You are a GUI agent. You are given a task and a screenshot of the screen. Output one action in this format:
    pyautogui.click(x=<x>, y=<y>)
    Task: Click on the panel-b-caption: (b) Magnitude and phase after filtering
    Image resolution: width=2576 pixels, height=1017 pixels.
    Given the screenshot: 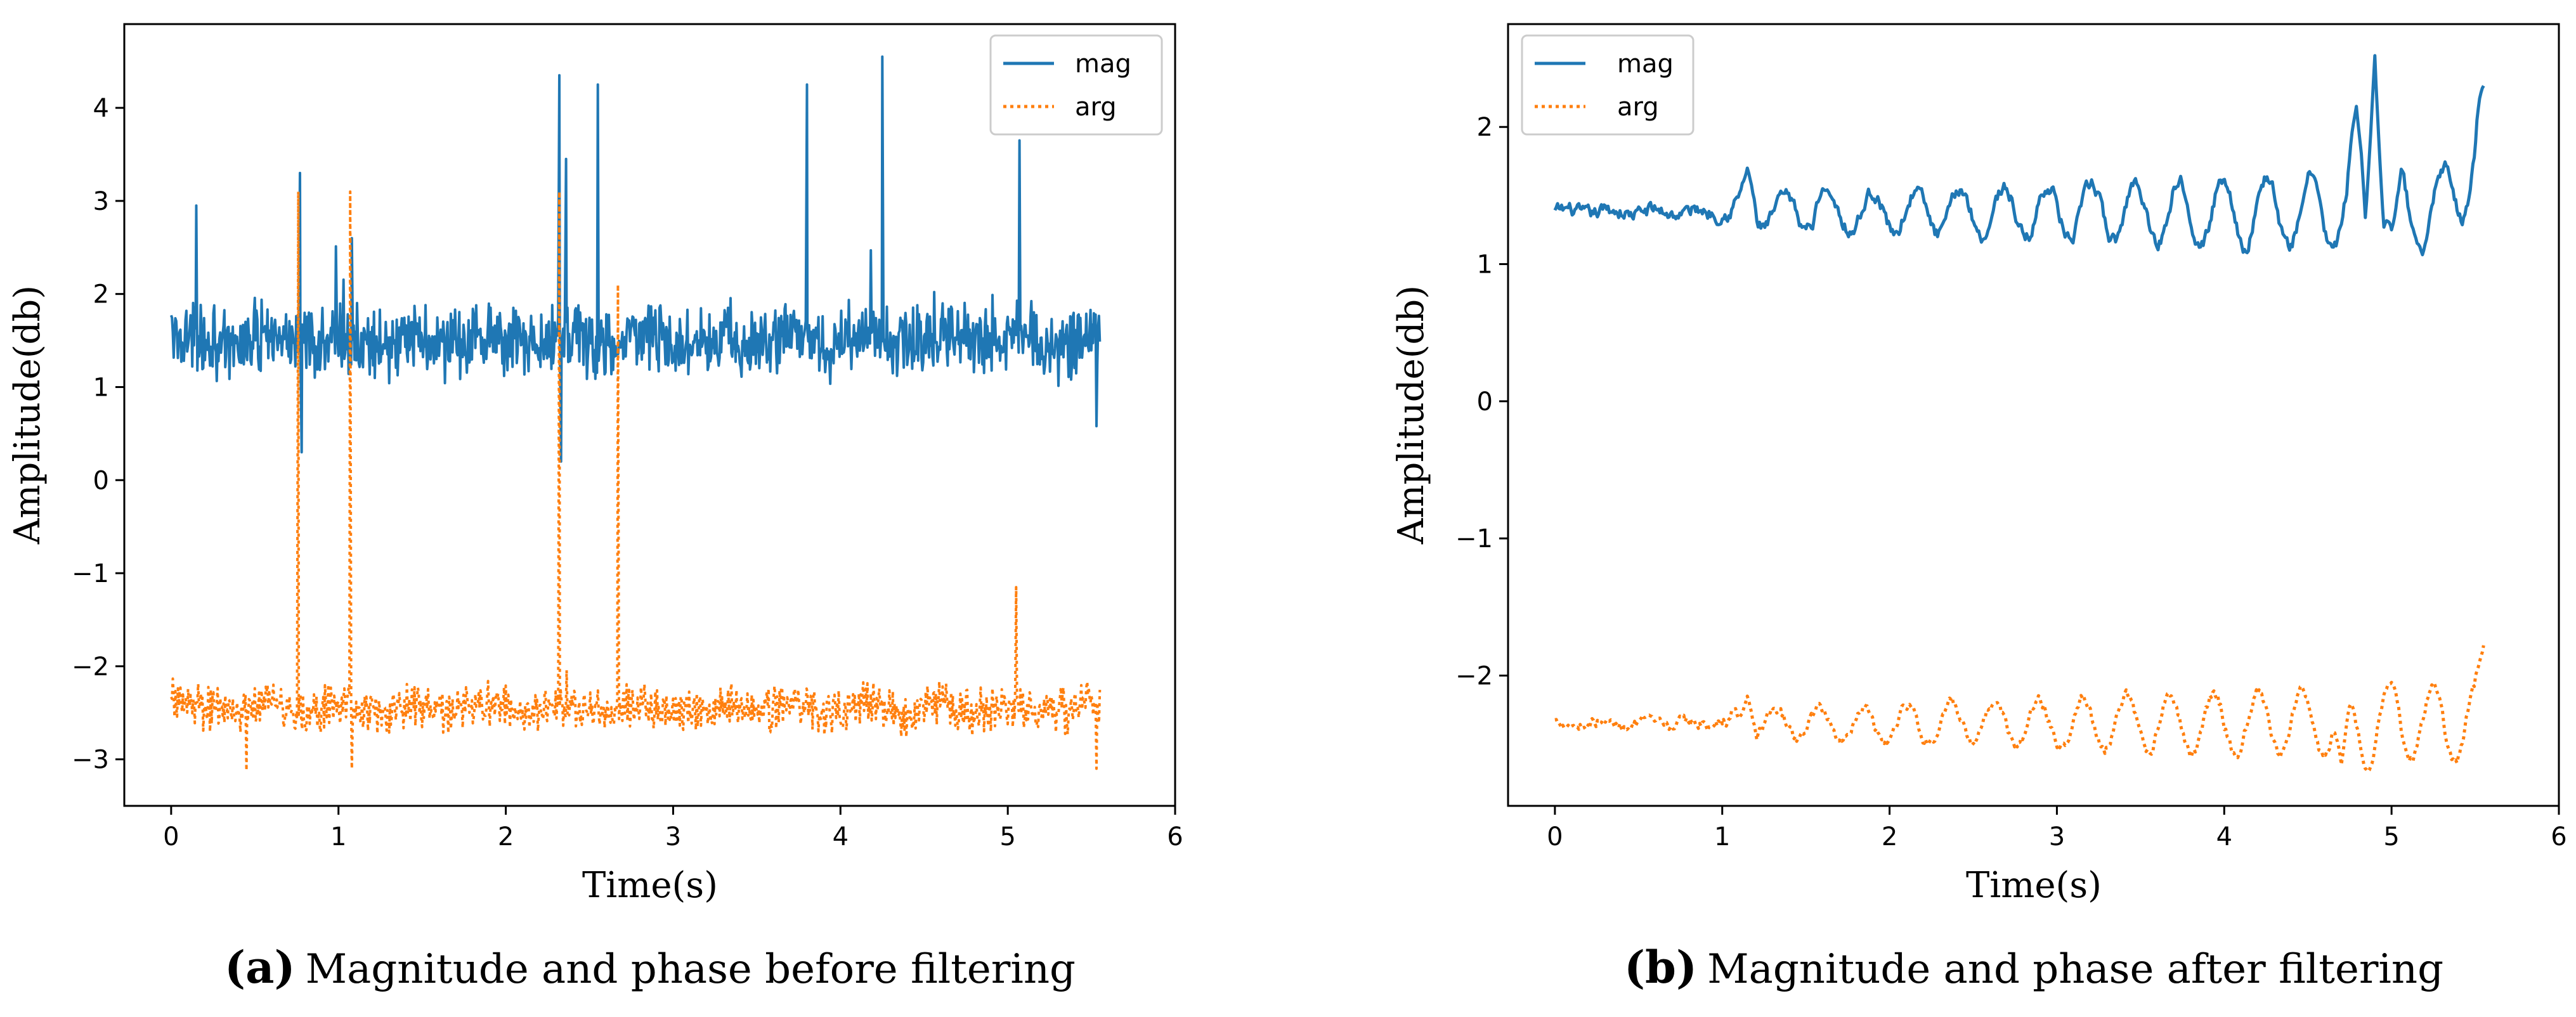 What is the action you would take?
    pyautogui.click(x=2034, y=967)
    